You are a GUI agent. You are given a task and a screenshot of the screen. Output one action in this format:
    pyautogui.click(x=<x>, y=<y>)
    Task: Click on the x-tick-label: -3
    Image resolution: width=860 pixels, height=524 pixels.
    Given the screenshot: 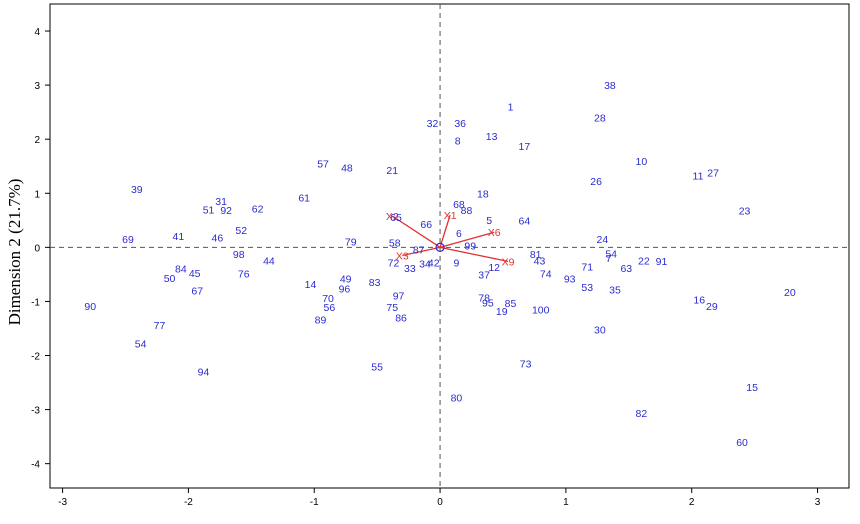 What is the action you would take?
    pyautogui.click(x=62, y=502)
    